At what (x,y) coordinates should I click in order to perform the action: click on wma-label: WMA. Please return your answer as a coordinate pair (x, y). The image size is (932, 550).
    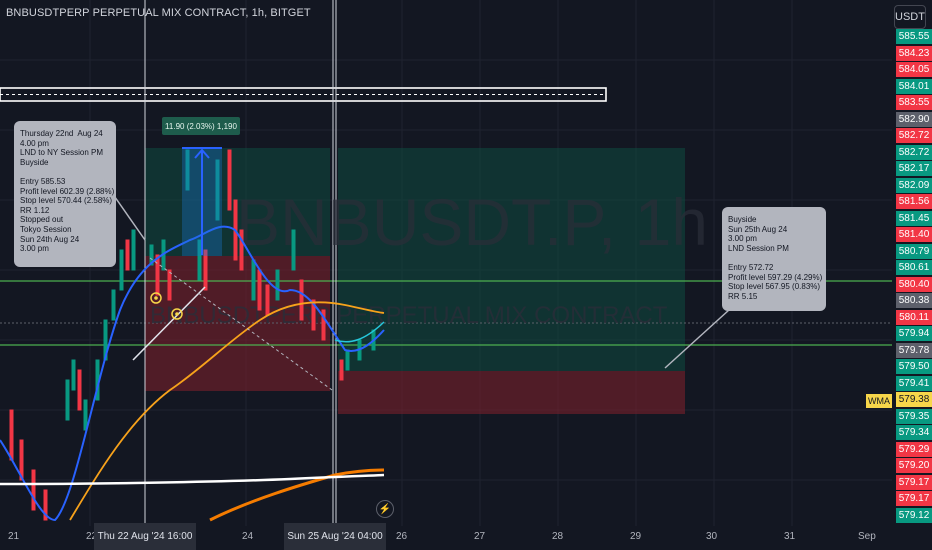
    Looking at the image, I should click on (879, 401).